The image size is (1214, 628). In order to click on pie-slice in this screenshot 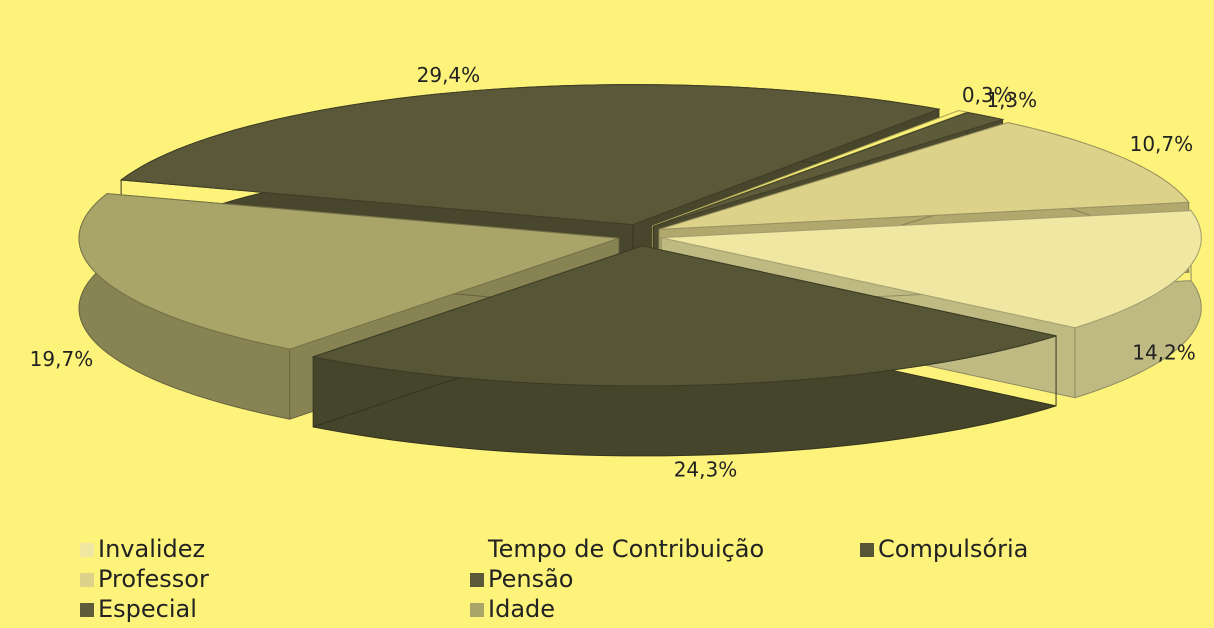, I will do `click(931, 304)`.